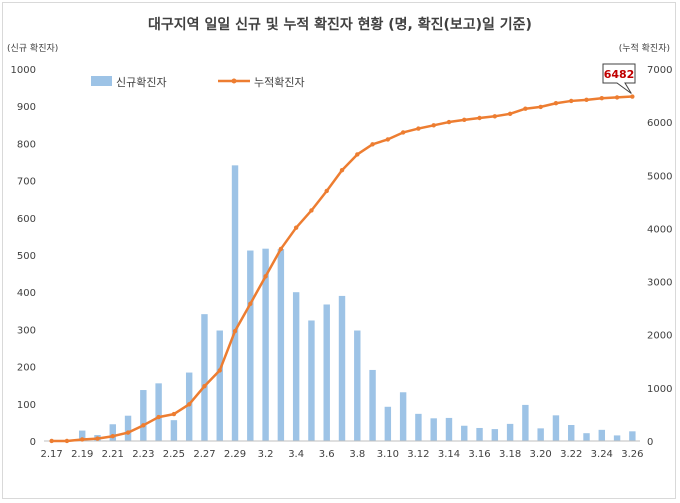 This screenshot has width=680, height=503. What do you see at coordinates (659, 123) in the screenshot?
I see `right-tick-label: 6000` at bounding box center [659, 123].